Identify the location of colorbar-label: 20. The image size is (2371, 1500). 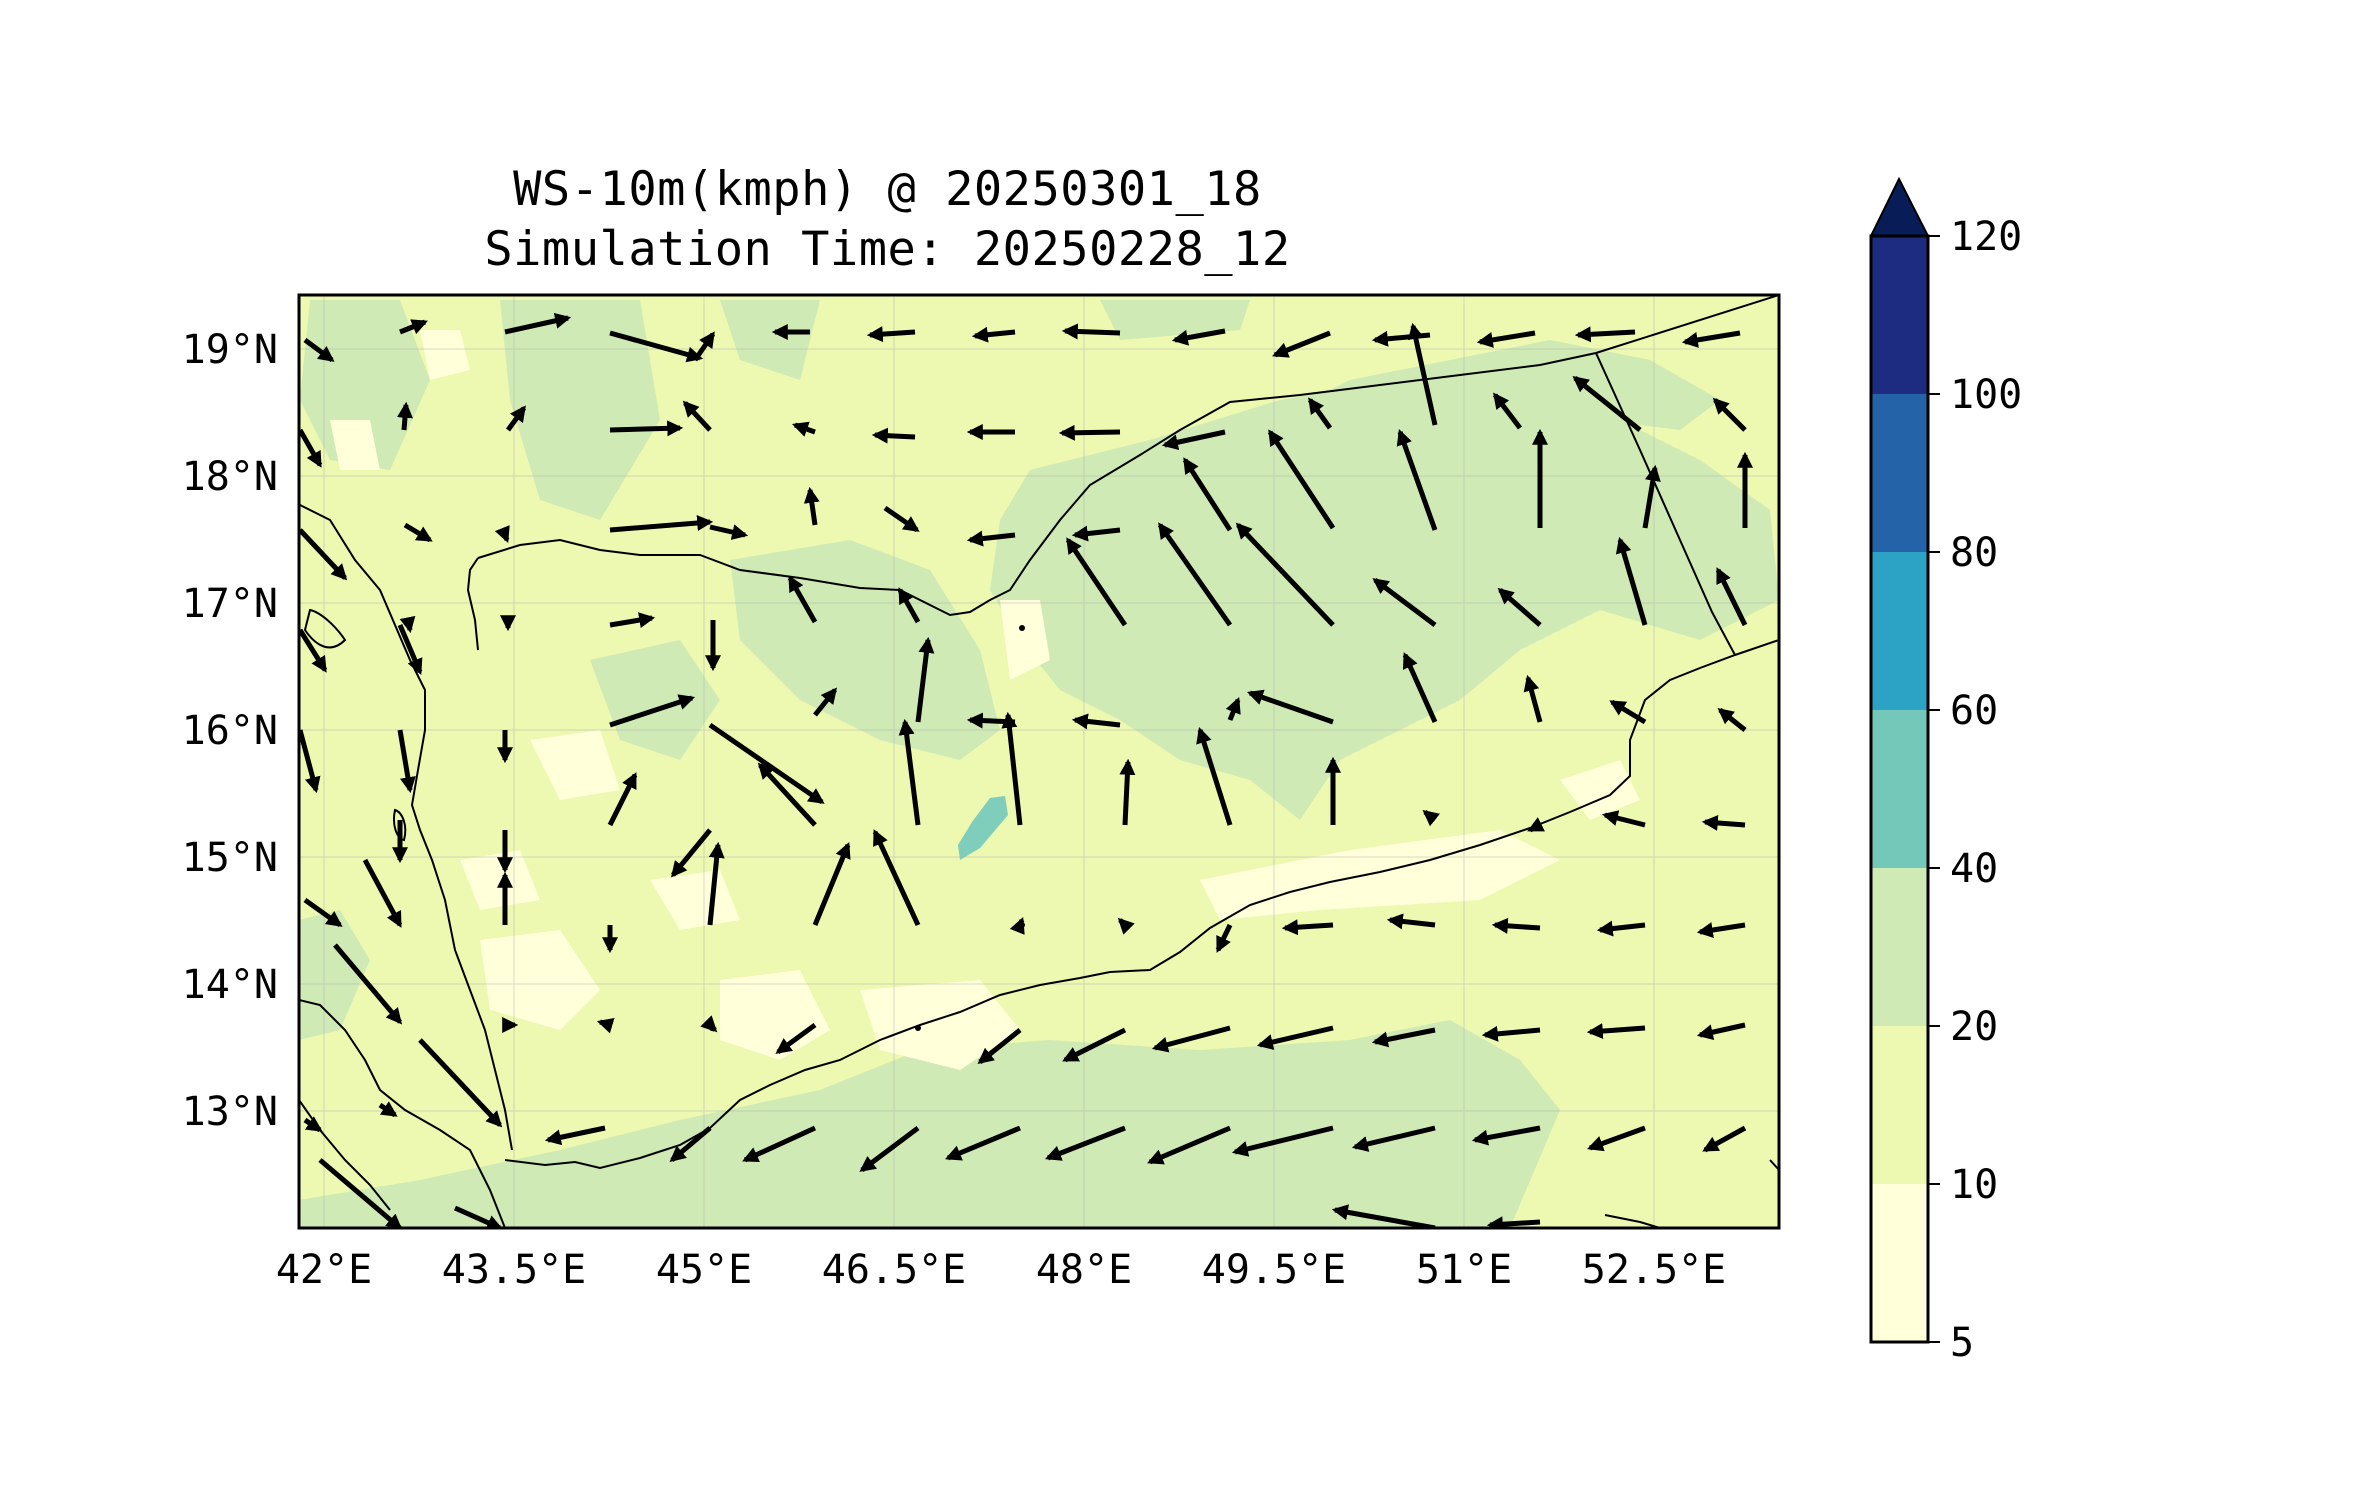
(1974, 1027).